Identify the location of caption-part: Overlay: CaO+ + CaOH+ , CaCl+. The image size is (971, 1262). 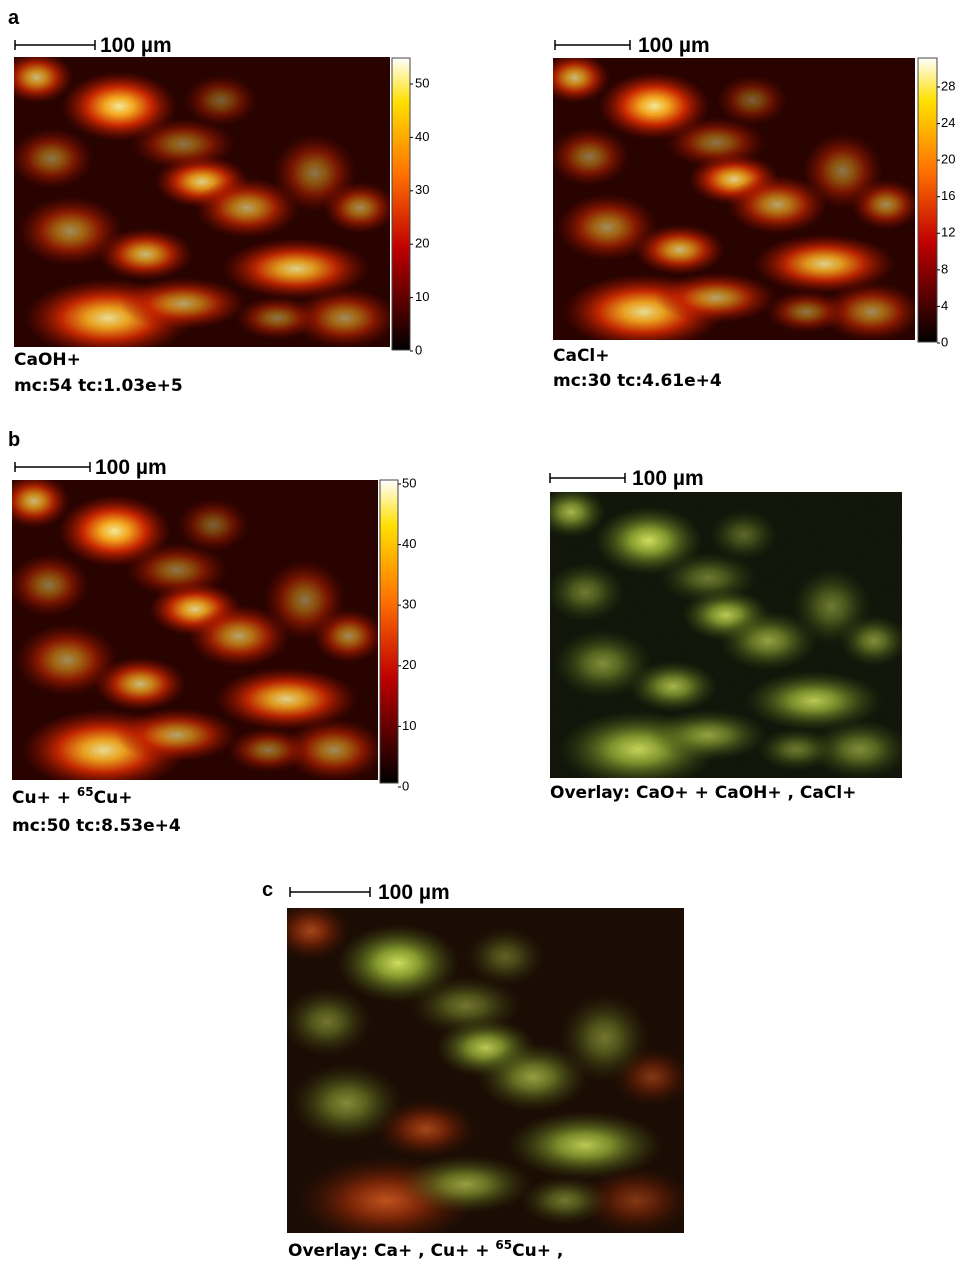
(703, 793).